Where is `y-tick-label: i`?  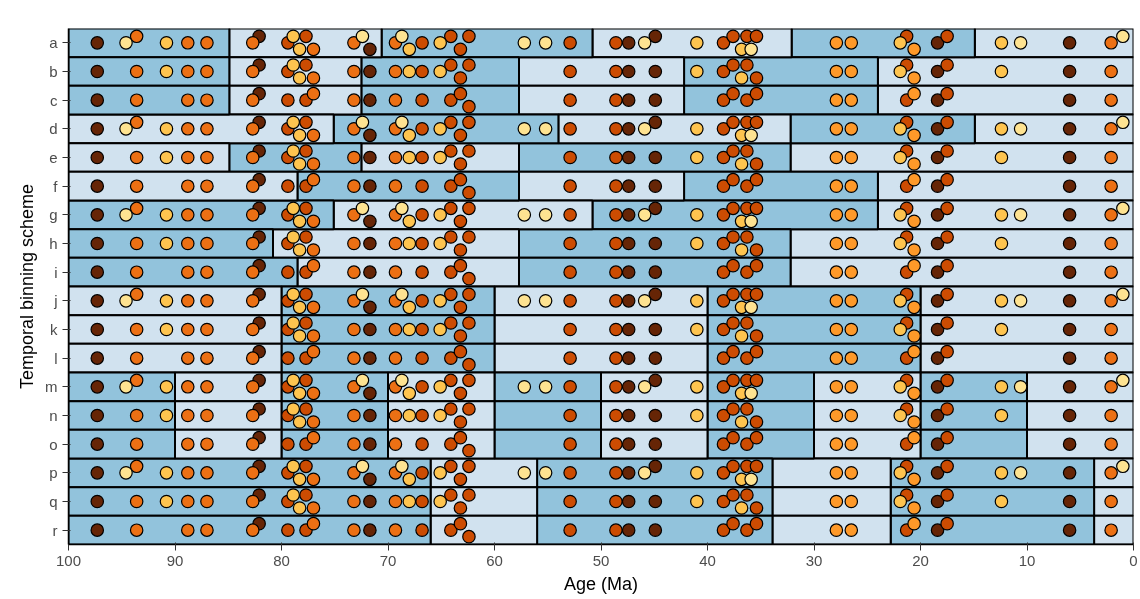
y-tick-label: i is located at coordinates (56, 272).